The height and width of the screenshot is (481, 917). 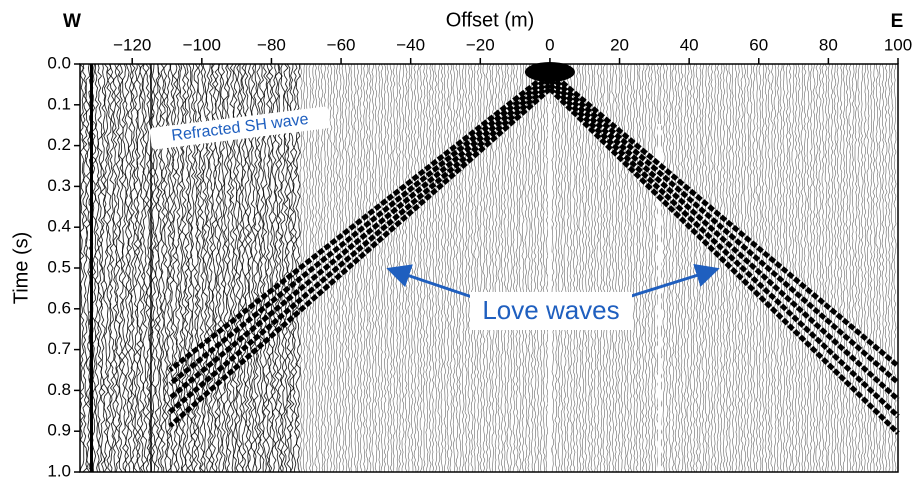 What do you see at coordinates (59, 307) in the screenshot?
I see `y-tick-label: 0.6` at bounding box center [59, 307].